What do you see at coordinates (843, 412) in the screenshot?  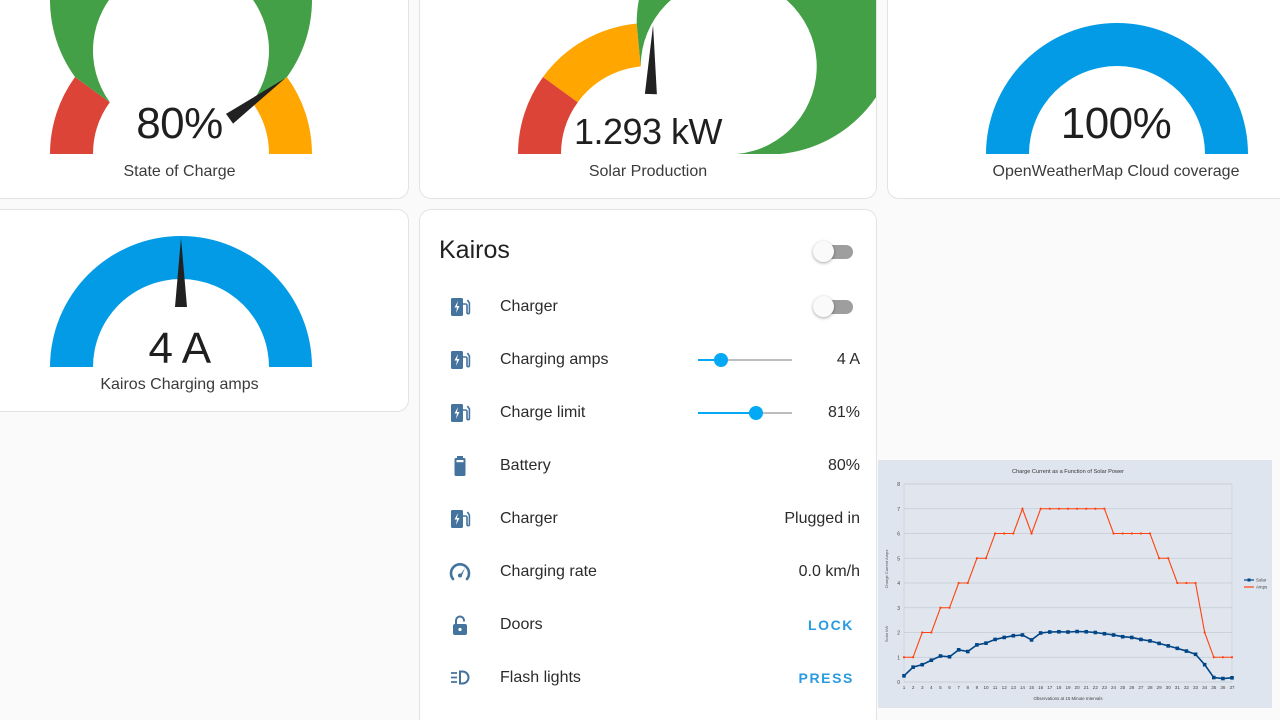 I see `entity-value: 81%` at bounding box center [843, 412].